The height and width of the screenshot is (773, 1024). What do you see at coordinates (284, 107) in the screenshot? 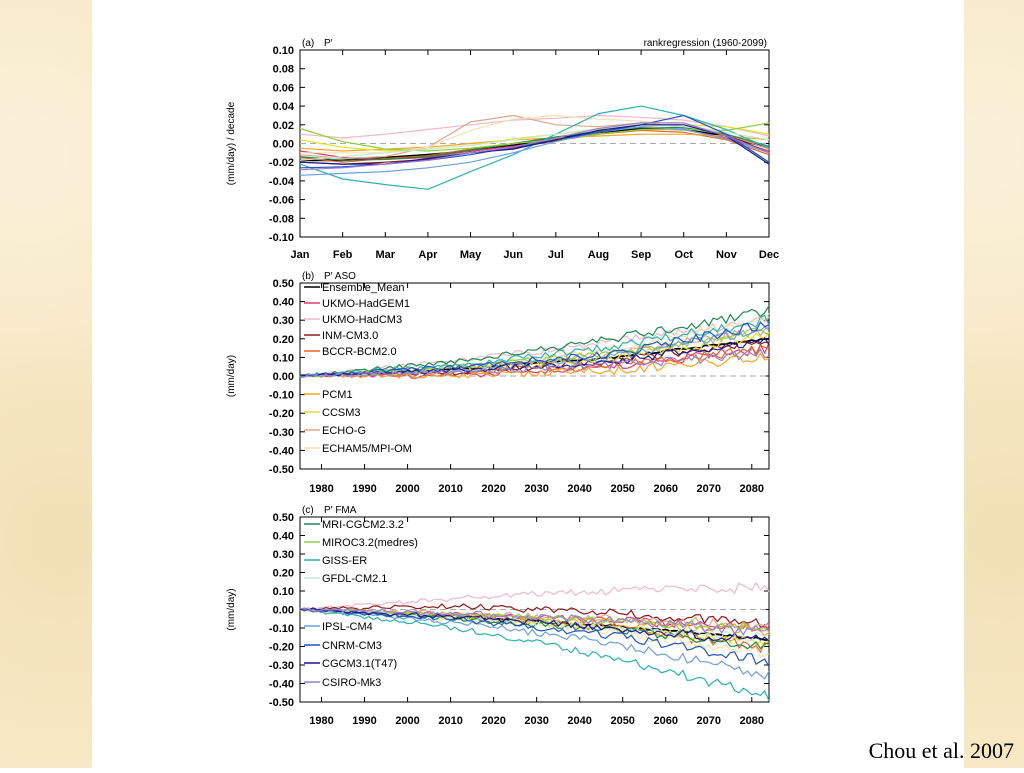
I see `y-tick-label: 0.04` at bounding box center [284, 107].